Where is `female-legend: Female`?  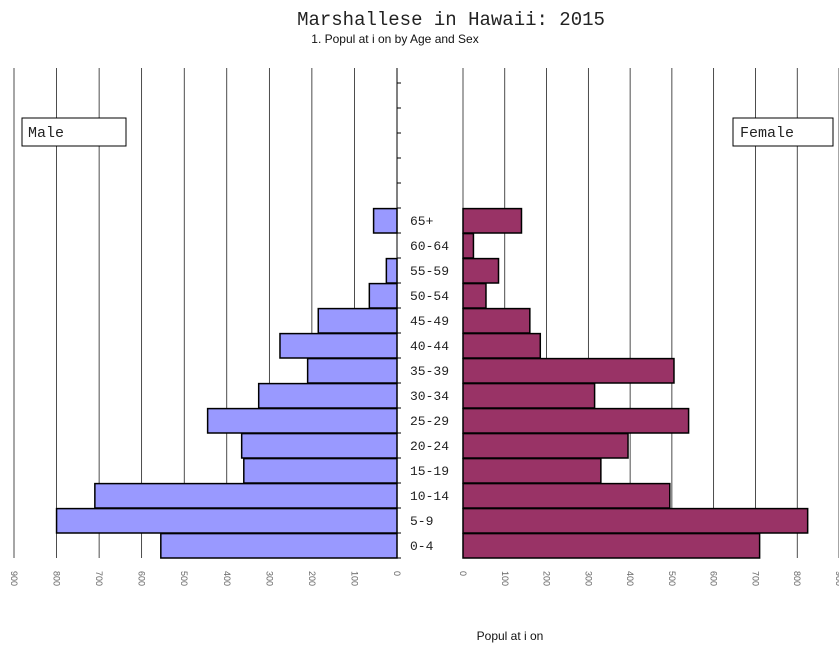 female-legend: Female is located at coordinates (783, 132).